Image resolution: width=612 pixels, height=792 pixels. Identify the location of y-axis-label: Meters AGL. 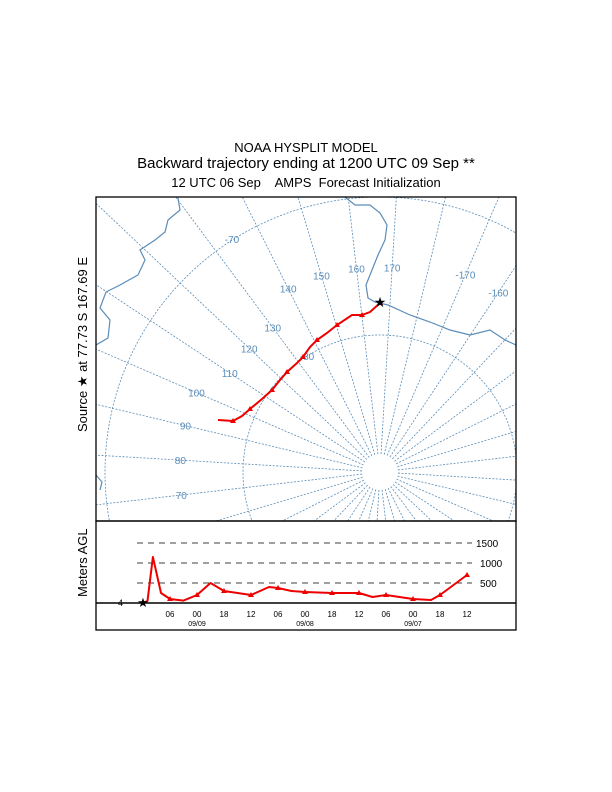
(82, 562).